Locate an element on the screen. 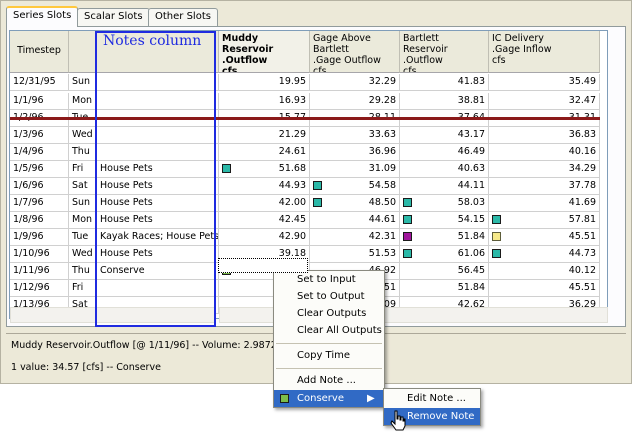 The height and width of the screenshot is (436, 632). value-cell: 42.90 is located at coordinates (264, 237).